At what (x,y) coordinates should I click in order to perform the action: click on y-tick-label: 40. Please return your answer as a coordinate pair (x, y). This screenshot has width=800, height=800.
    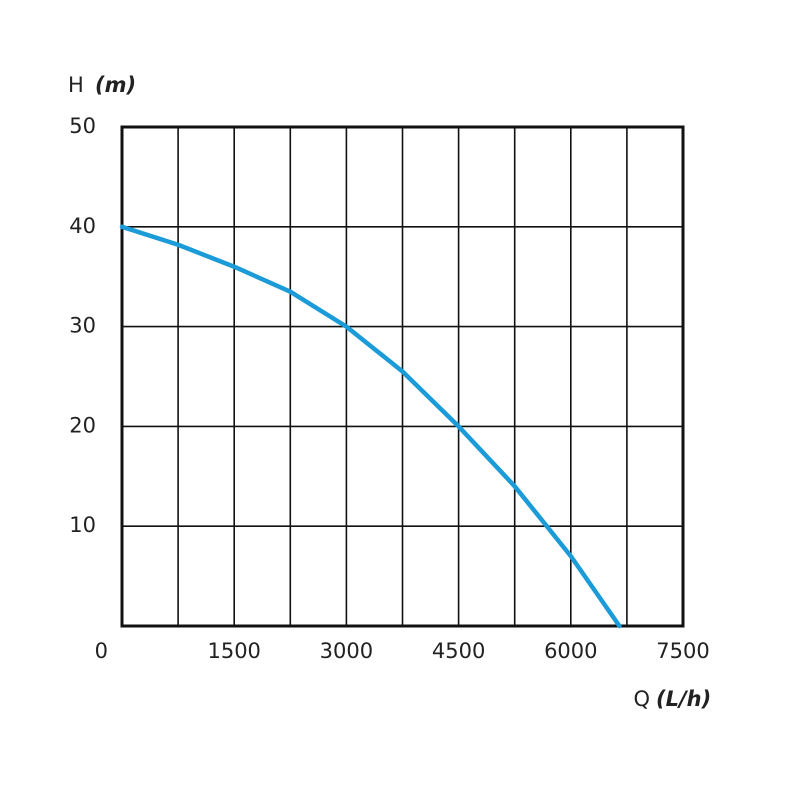
    Looking at the image, I should click on (82, 226).